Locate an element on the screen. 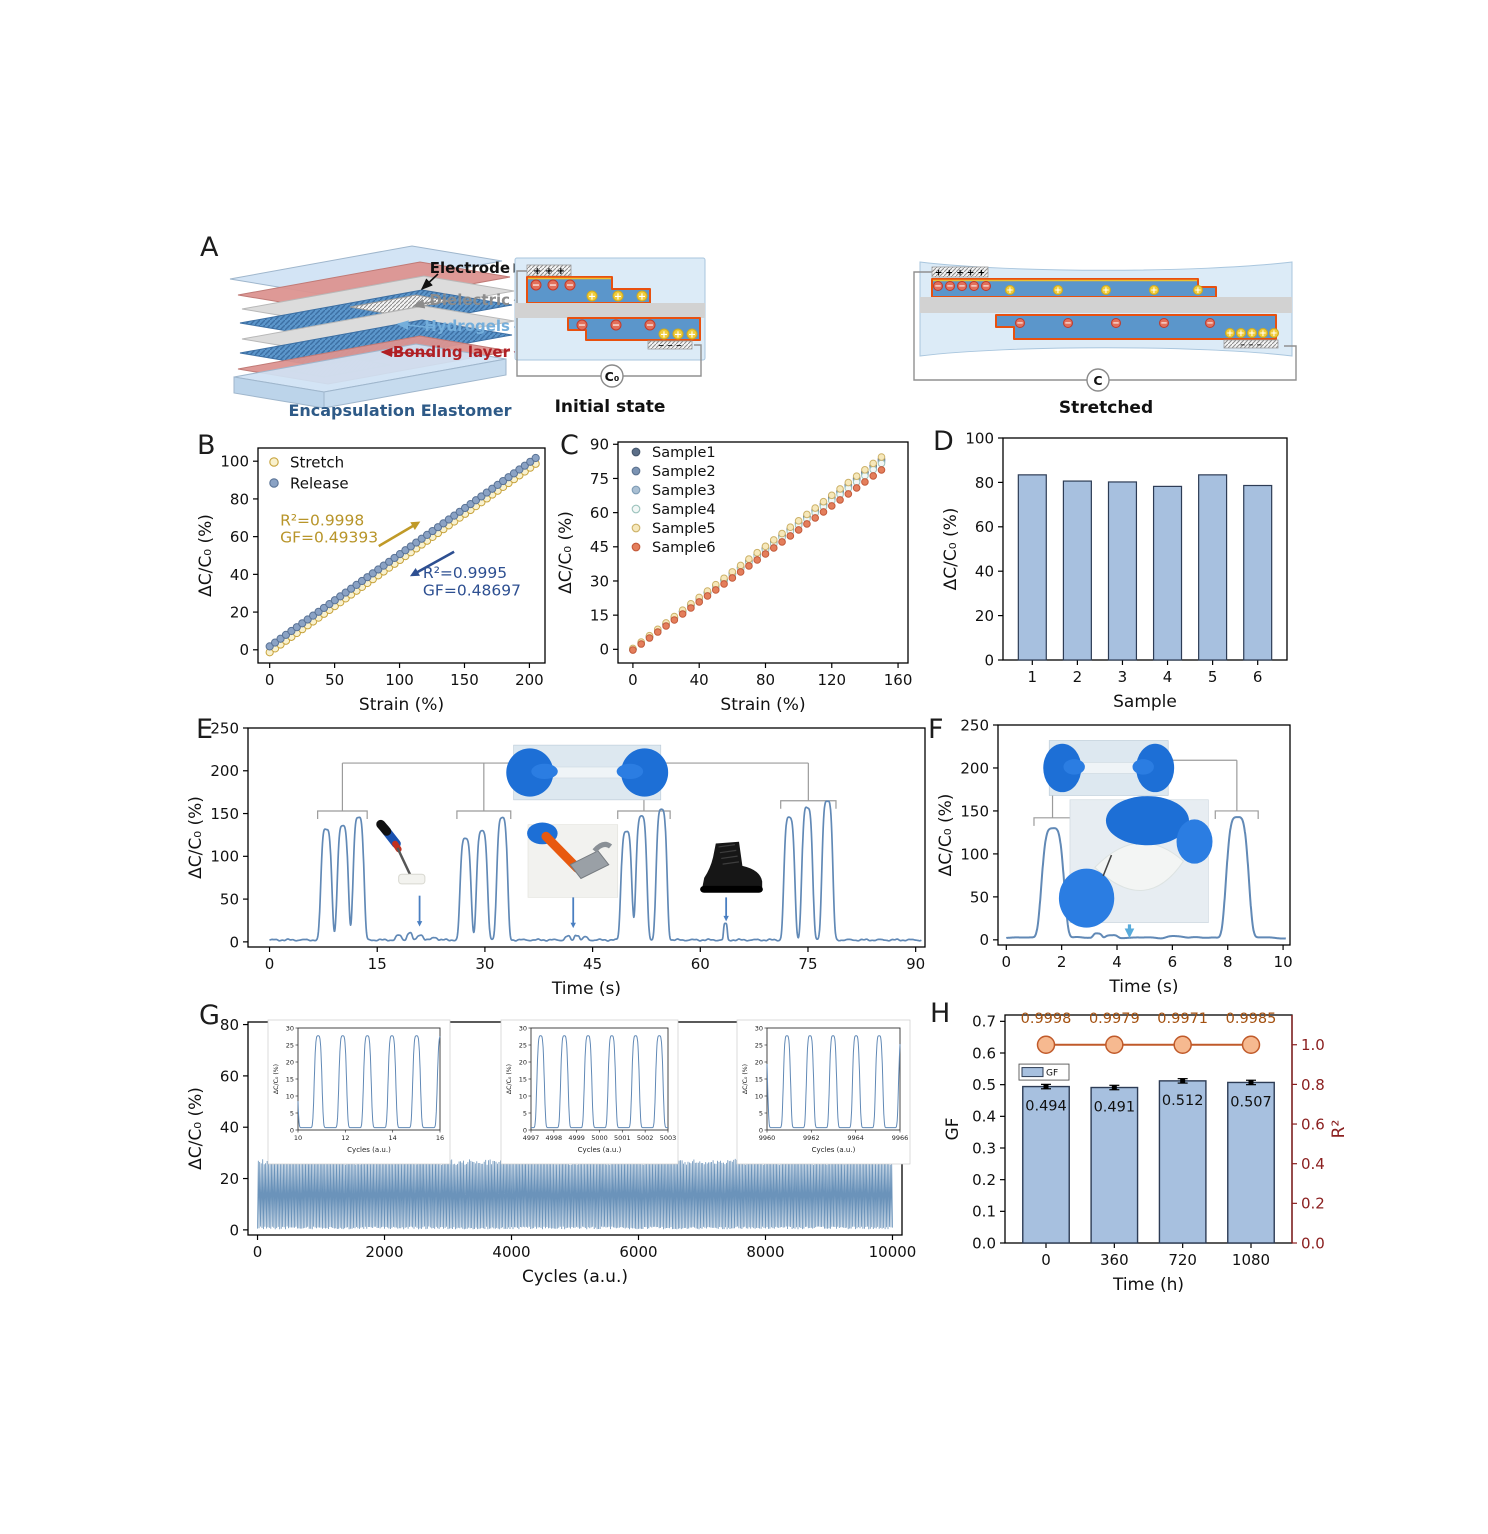 This screenshot has height=1534, width=1488. svg-text: Sample6 is located at coordinates (684, 548).